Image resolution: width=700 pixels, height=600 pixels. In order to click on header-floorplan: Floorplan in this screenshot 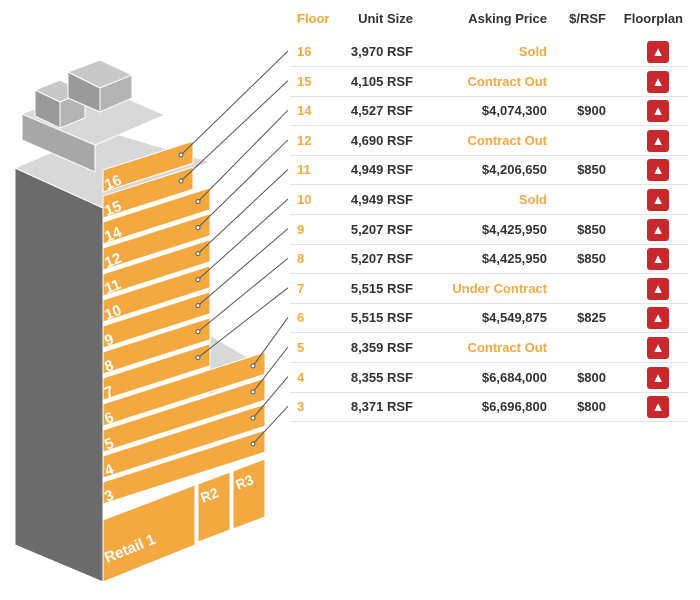, I will do `click(653, 18)`.